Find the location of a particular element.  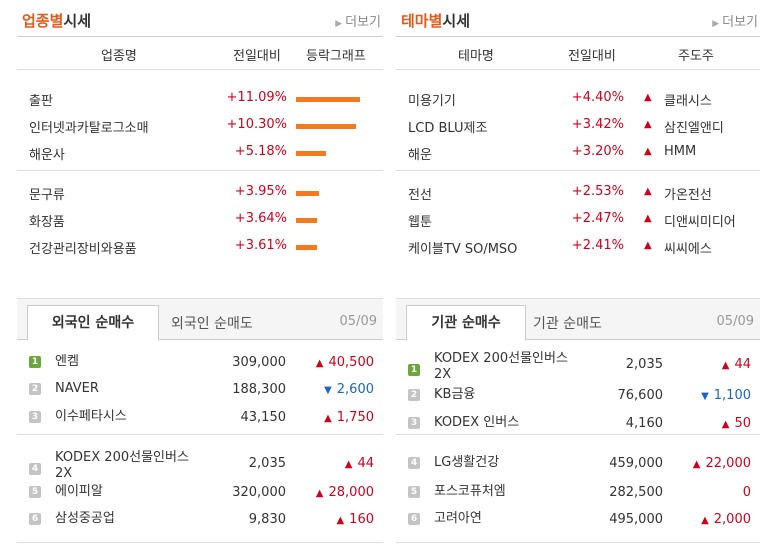

sector-title: 업종별시세 is located at coordinates (56, 20).